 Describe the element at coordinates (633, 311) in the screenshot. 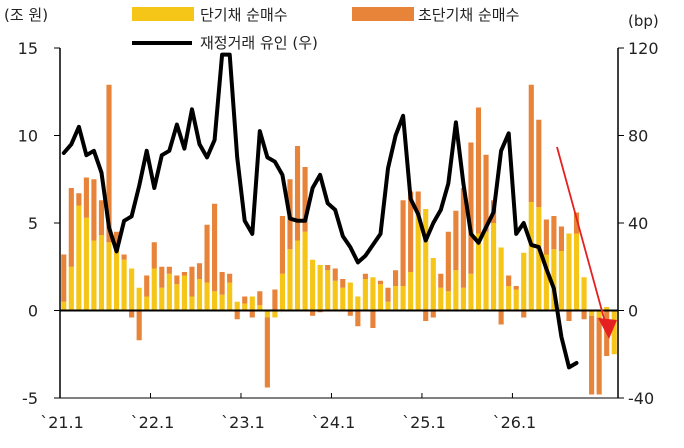

I see `right-tick-label: 0` at that location.